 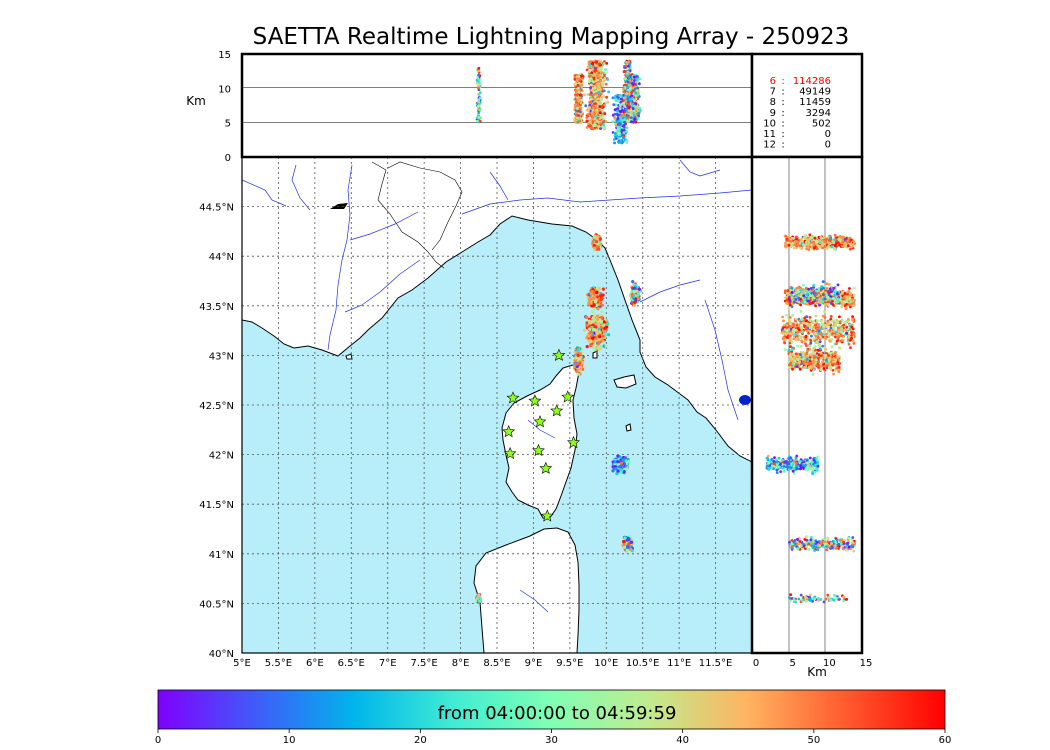 What do you see at coordinates (499, 186) in the screenshot?
I see `river-po-trib` at bounding box center [499, 186].